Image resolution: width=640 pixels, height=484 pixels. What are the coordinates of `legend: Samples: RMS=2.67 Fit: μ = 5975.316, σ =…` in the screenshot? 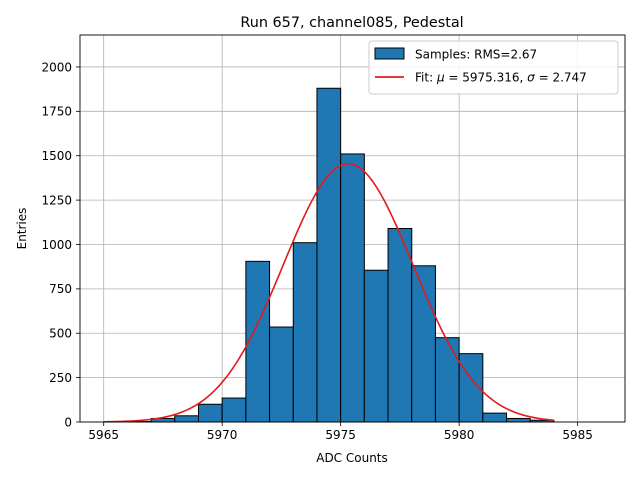 It's located at (493, 67).